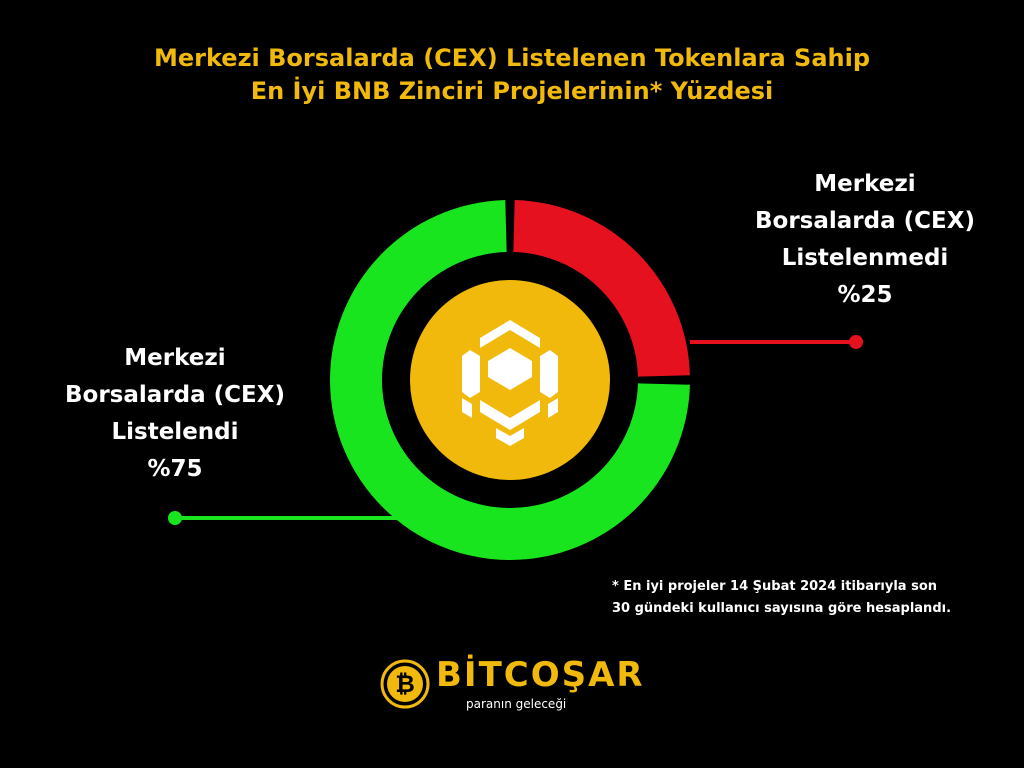 This screenshot has height=768, width=1024. What do you see at coordinates (865, 295) in the screenshot?
I see `label-unlisted-value: %25` at bounding box center [865, 295].